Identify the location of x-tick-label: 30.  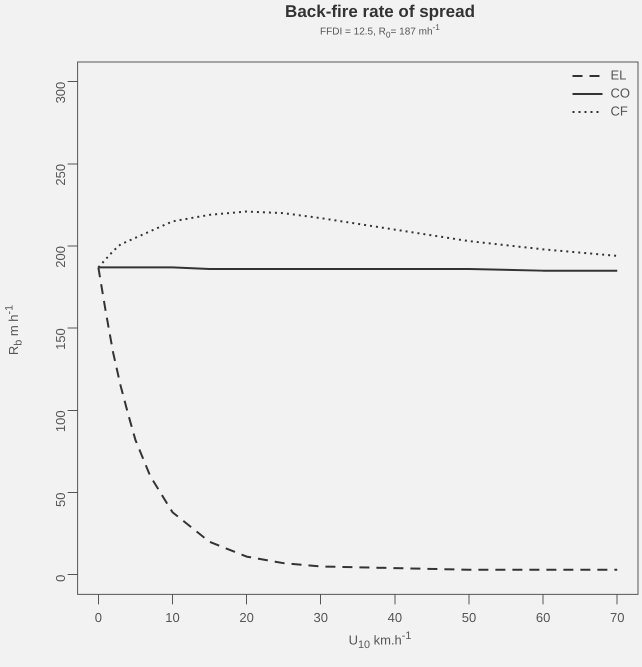
(321, 617).